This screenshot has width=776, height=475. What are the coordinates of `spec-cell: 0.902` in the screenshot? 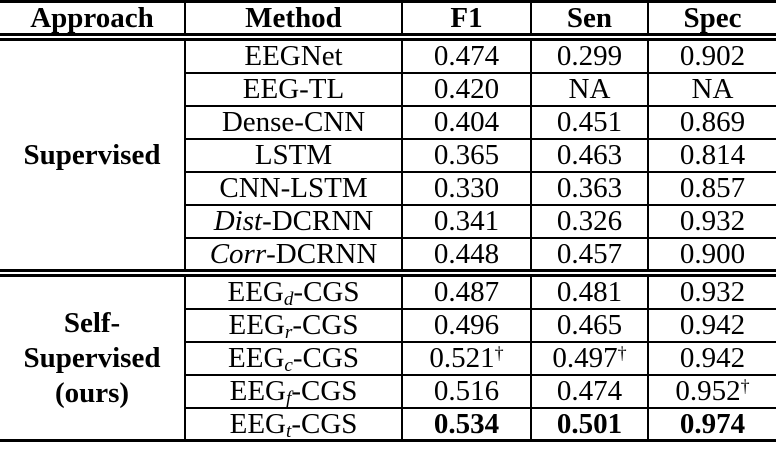 It's located at (711, 55).